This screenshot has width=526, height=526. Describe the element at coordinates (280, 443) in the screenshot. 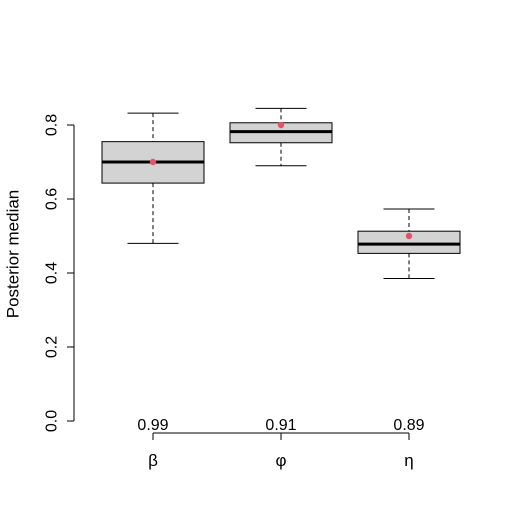

I see `x-axis: β 0.99 φ 0.91 η 0.89` at that location.